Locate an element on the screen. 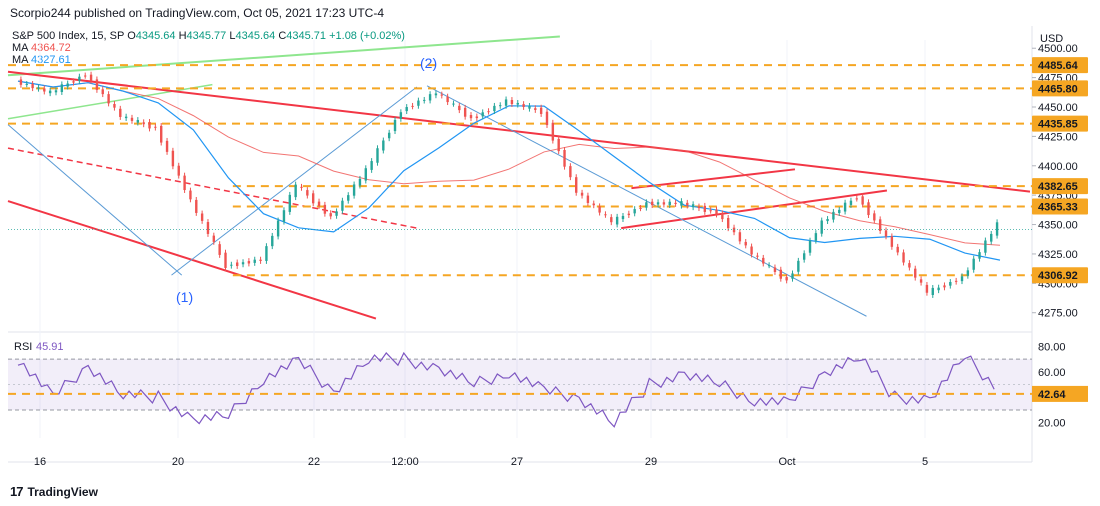  ma1-row: MA 4364.72 is located at coordinates (208, 48).